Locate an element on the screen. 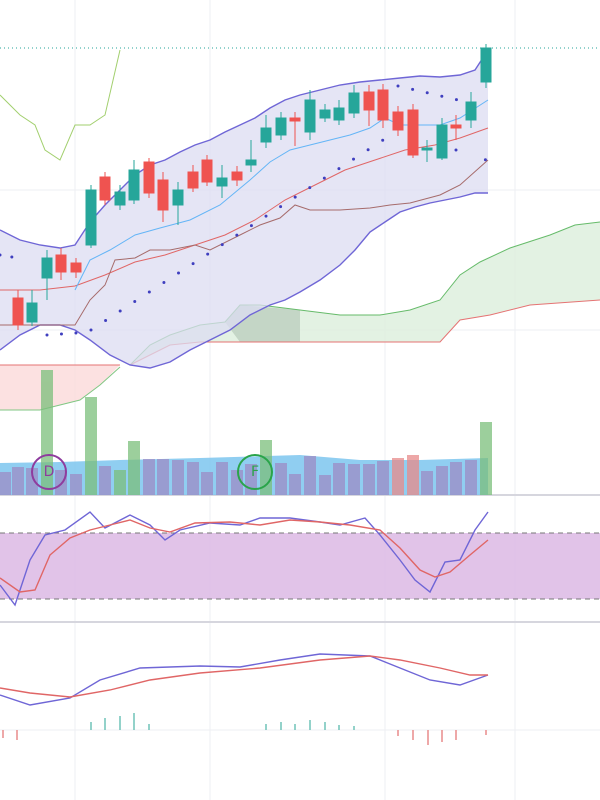 The image size is (600, 800). oscillator-bounds is located at coordinates (300, 566).